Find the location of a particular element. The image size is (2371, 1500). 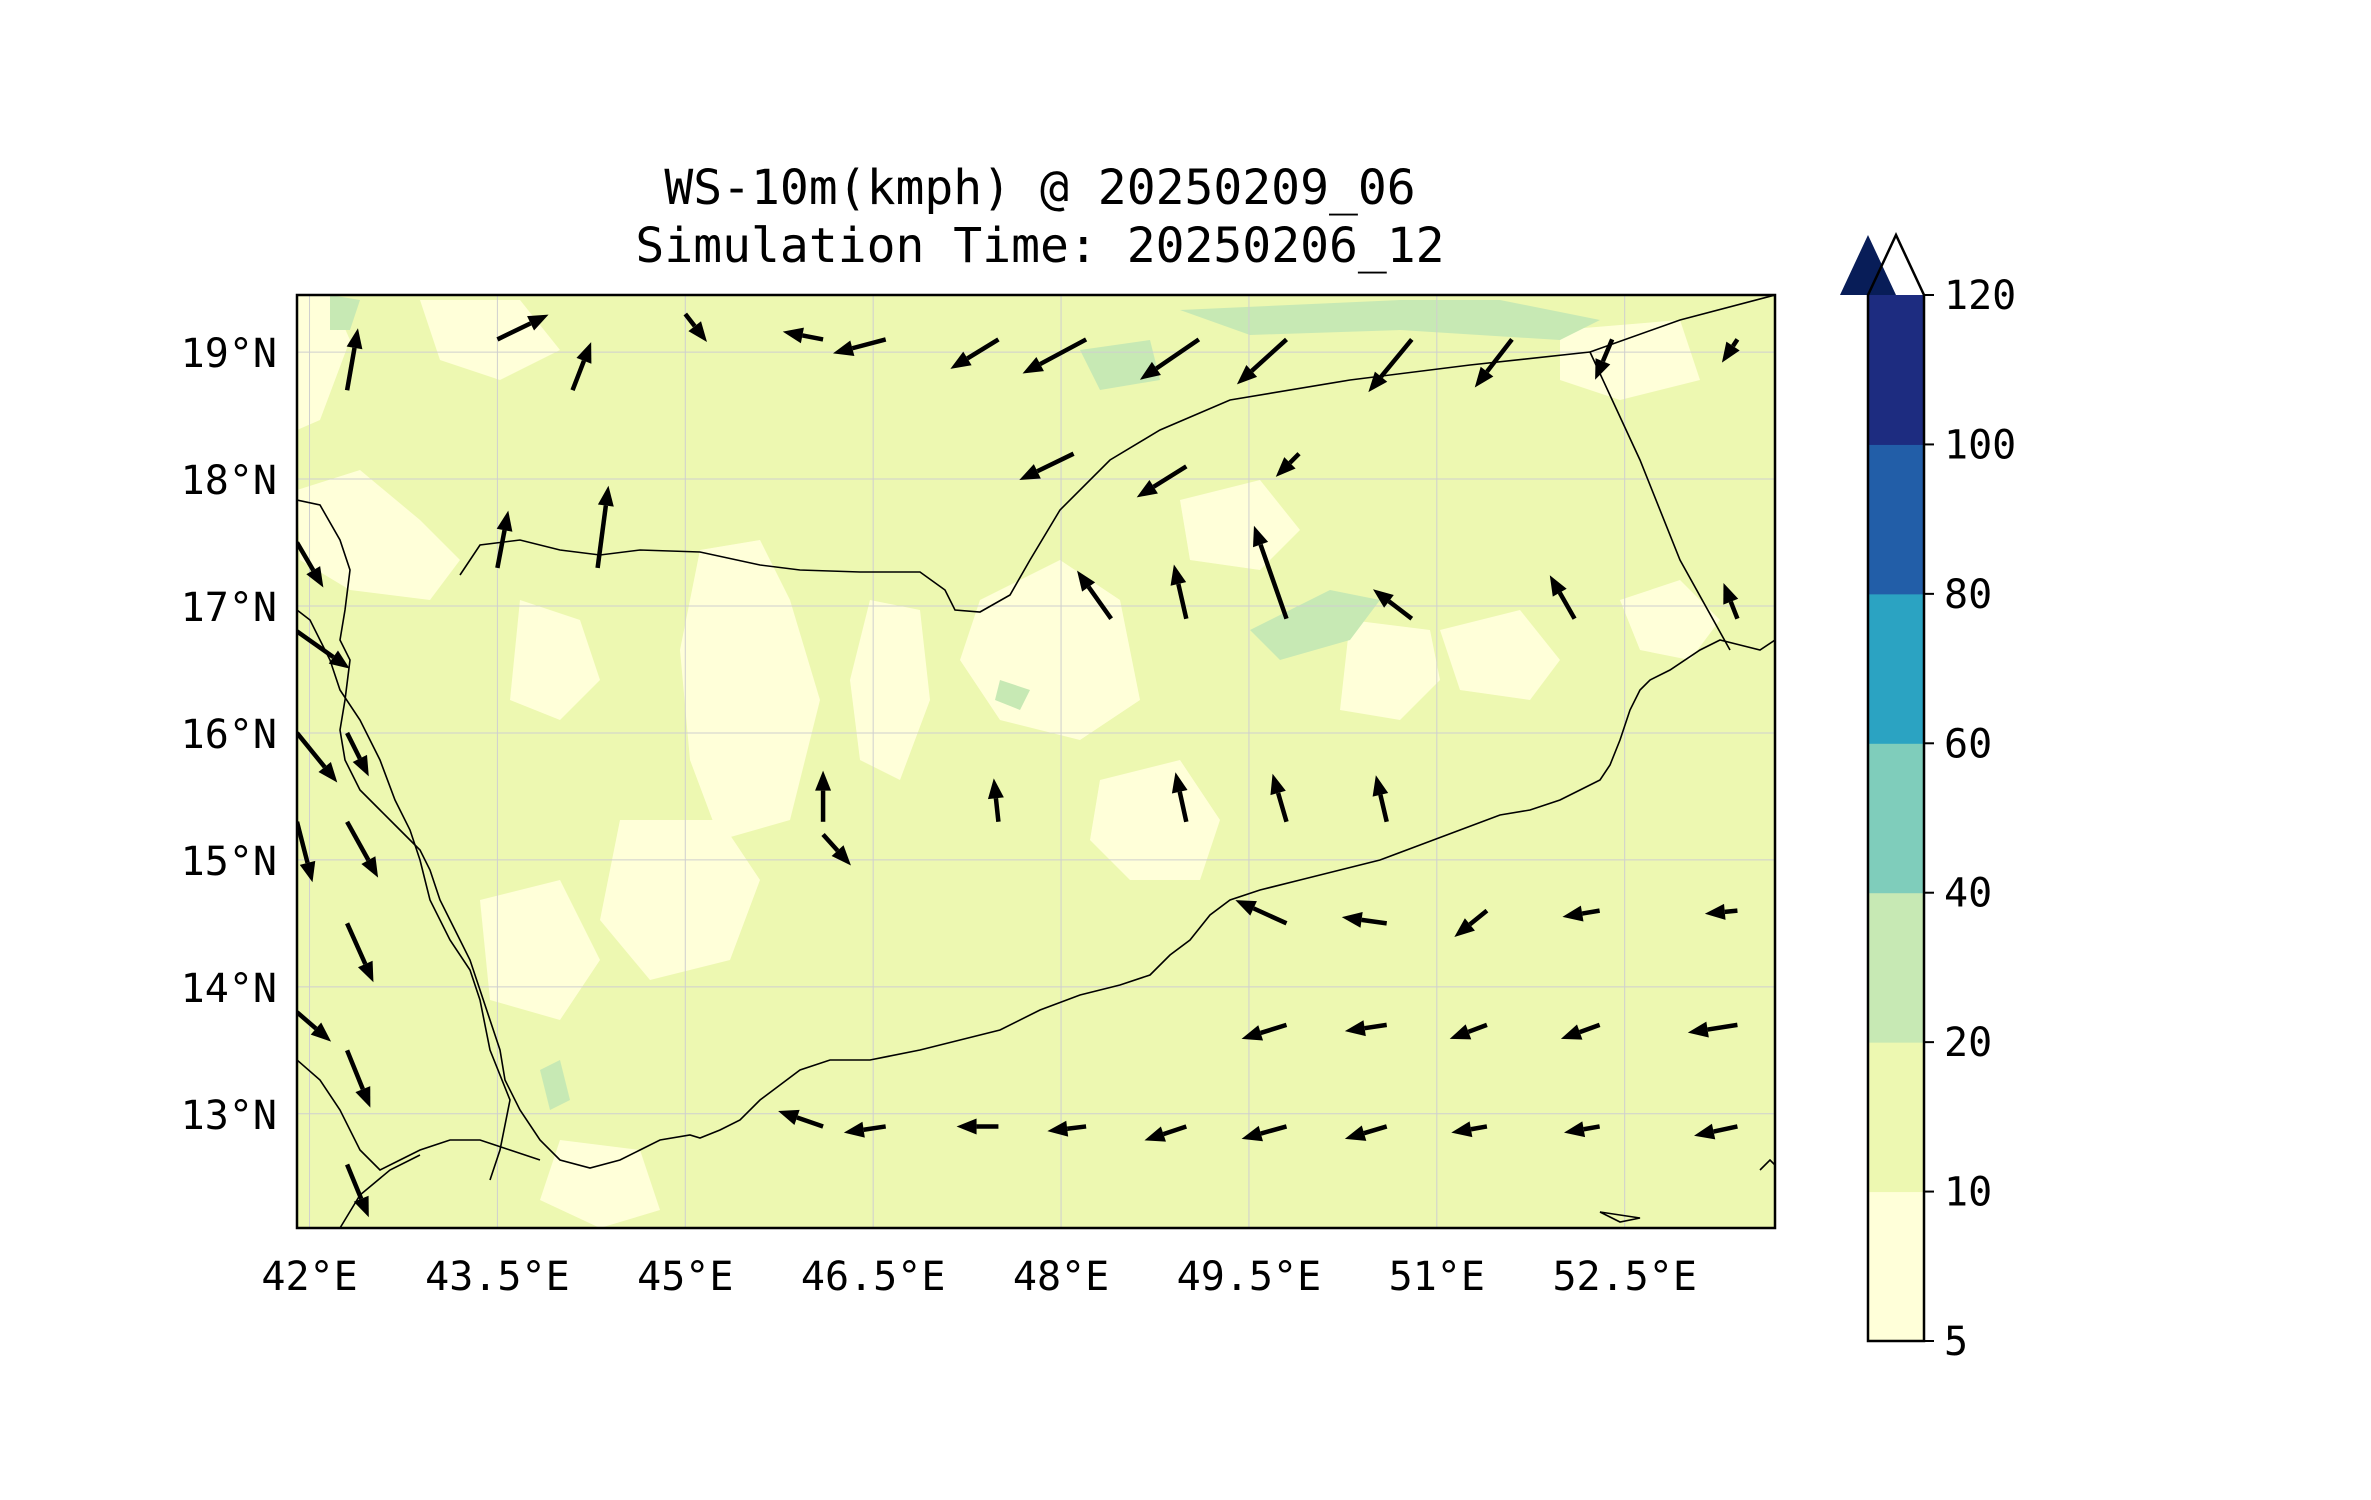

colorbar-tick-label: 80 is located at coordinates (1968, 595).